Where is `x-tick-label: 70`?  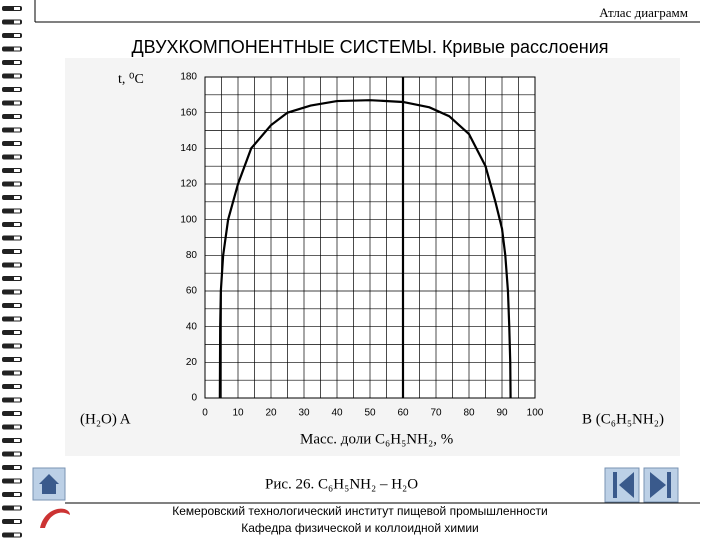
x-tick-label: 70 is located at coordinates (436, 413).